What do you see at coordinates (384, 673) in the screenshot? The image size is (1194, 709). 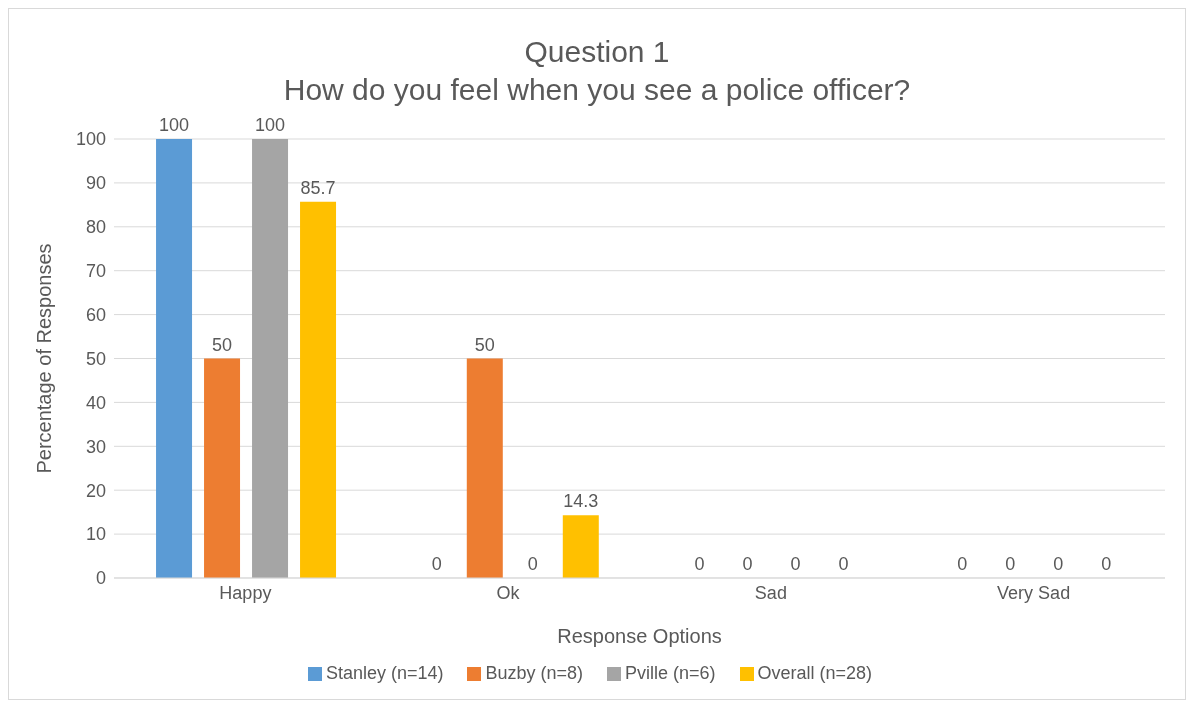 I see `legend-label: Stanley (n=14)` at bounding box center [384, 673].